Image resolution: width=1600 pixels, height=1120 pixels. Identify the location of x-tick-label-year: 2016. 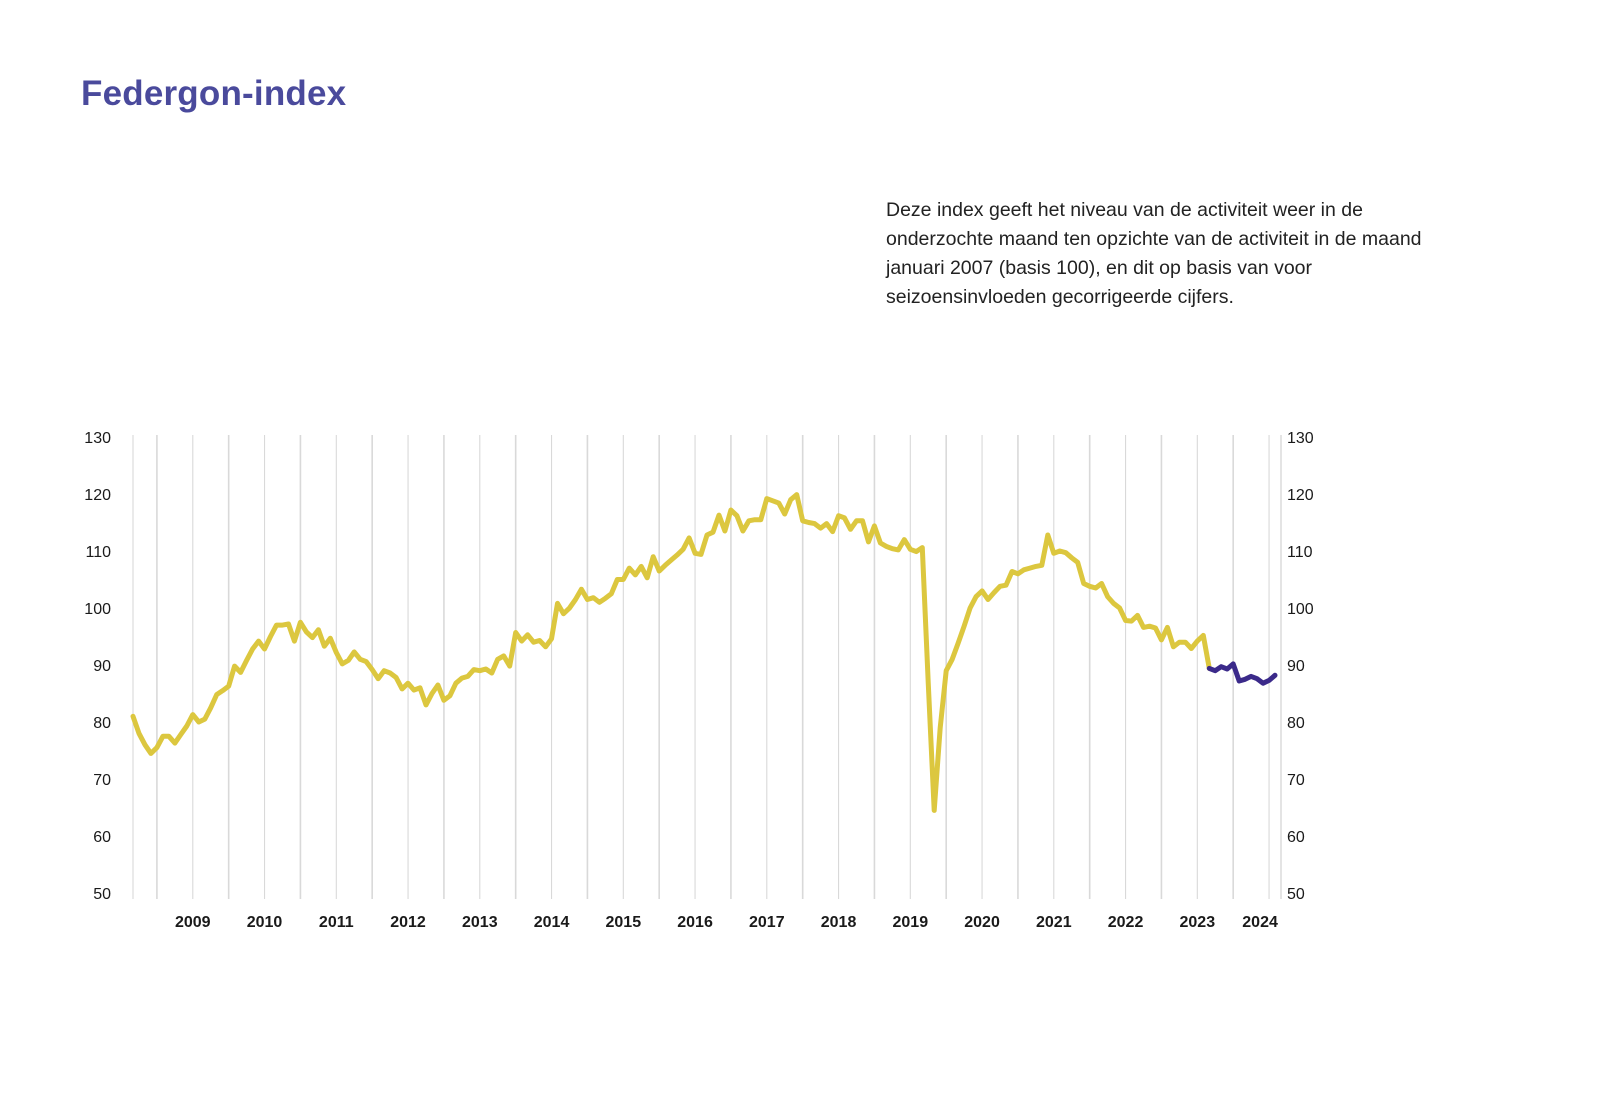
(695, 922).